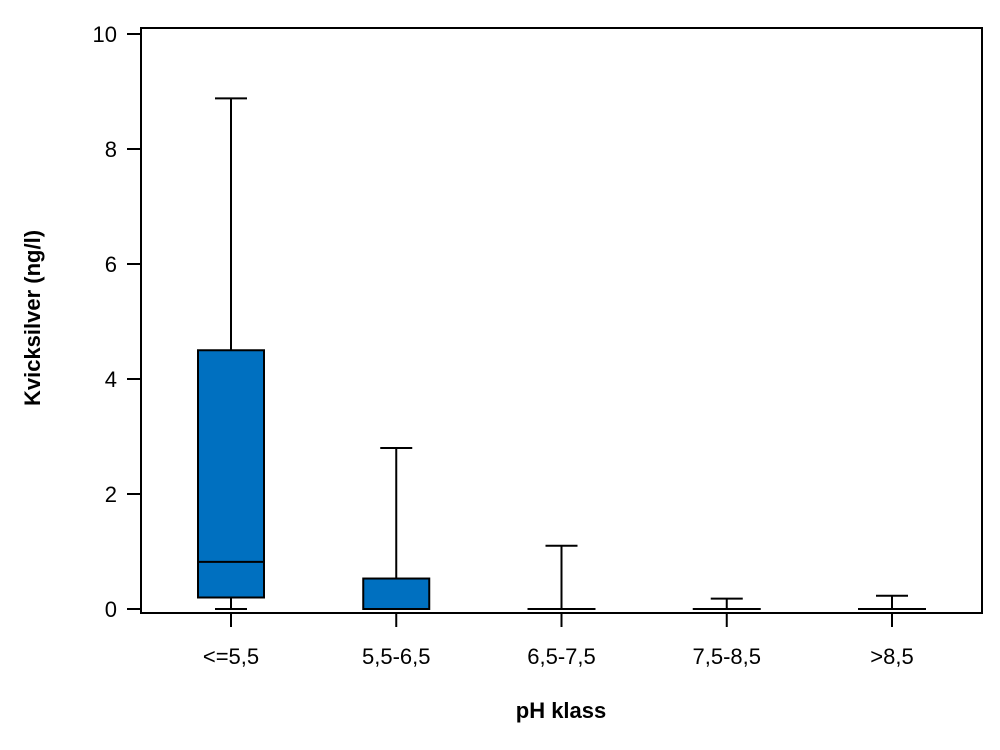 The height and width of the screenshot is (750, 1000). What do you see at coordinates (231, 656) in the screenshot?
I see `x-tick-label: <=5,5` at bounding box center [231, 656].